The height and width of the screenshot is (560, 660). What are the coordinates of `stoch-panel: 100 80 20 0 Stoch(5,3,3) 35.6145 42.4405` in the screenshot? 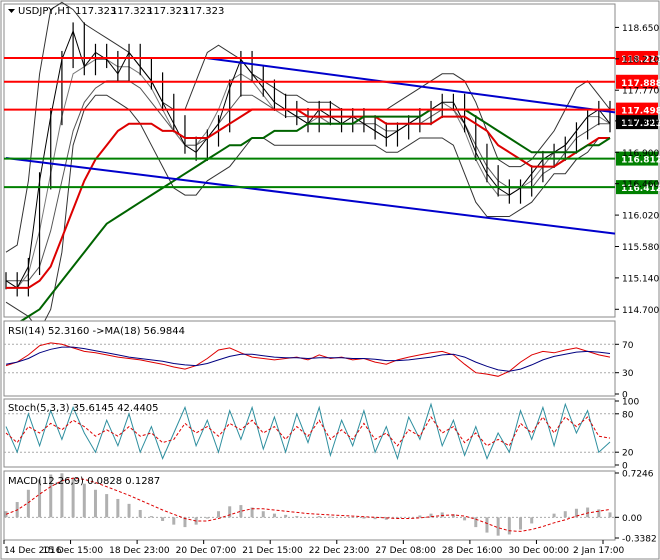 It's located at (321, 435).